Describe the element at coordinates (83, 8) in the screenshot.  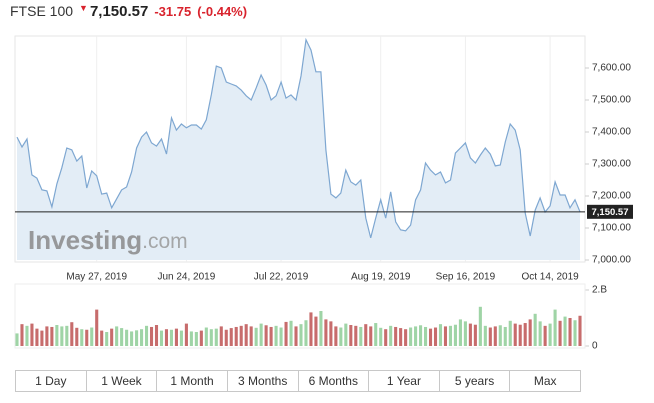
I see `down-arrow: ▼` at that location.